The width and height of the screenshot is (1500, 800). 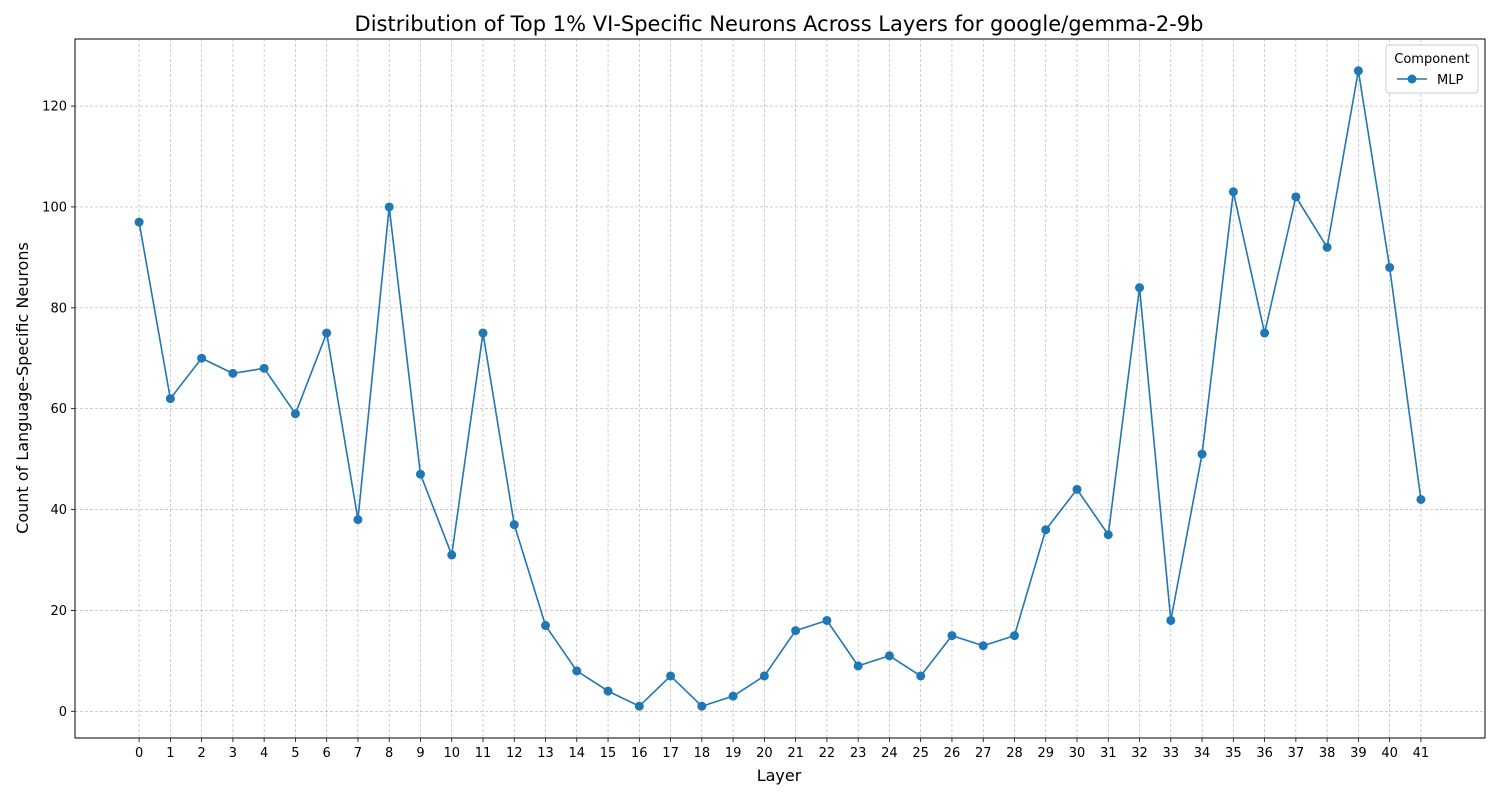 I want to click on x-tick-label: 36, so click(x=1264, y=753).